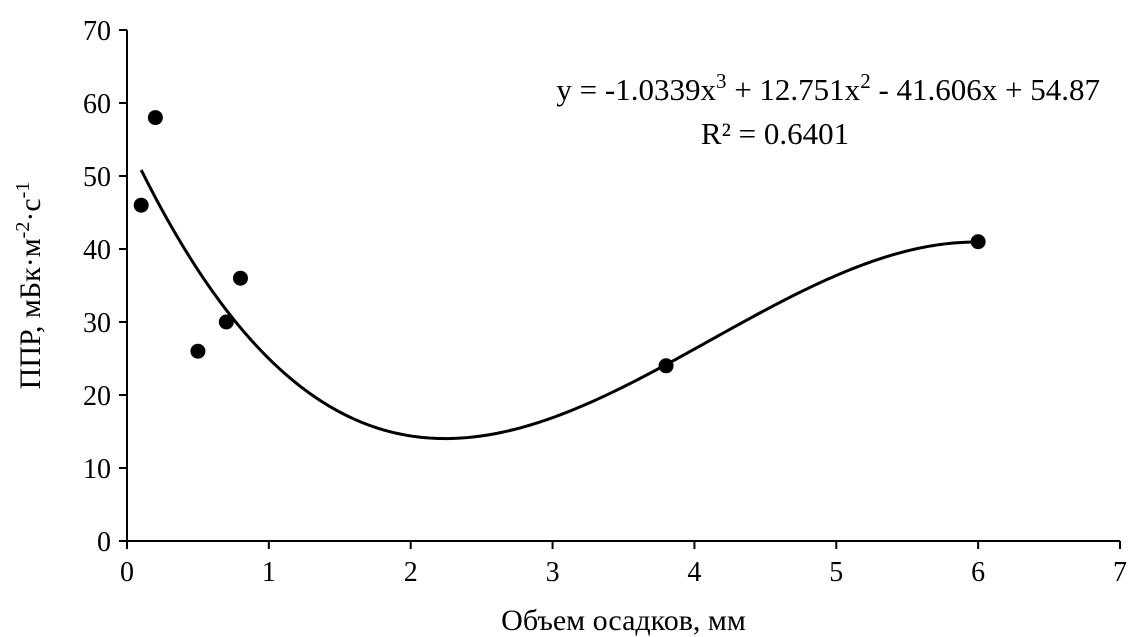 The image size is (1135, 637). What do you see at coordinates (623, 620) in the screenshot?
I see `x-axis-title: Объем осадков, мм` at bounding box center [623, 620].